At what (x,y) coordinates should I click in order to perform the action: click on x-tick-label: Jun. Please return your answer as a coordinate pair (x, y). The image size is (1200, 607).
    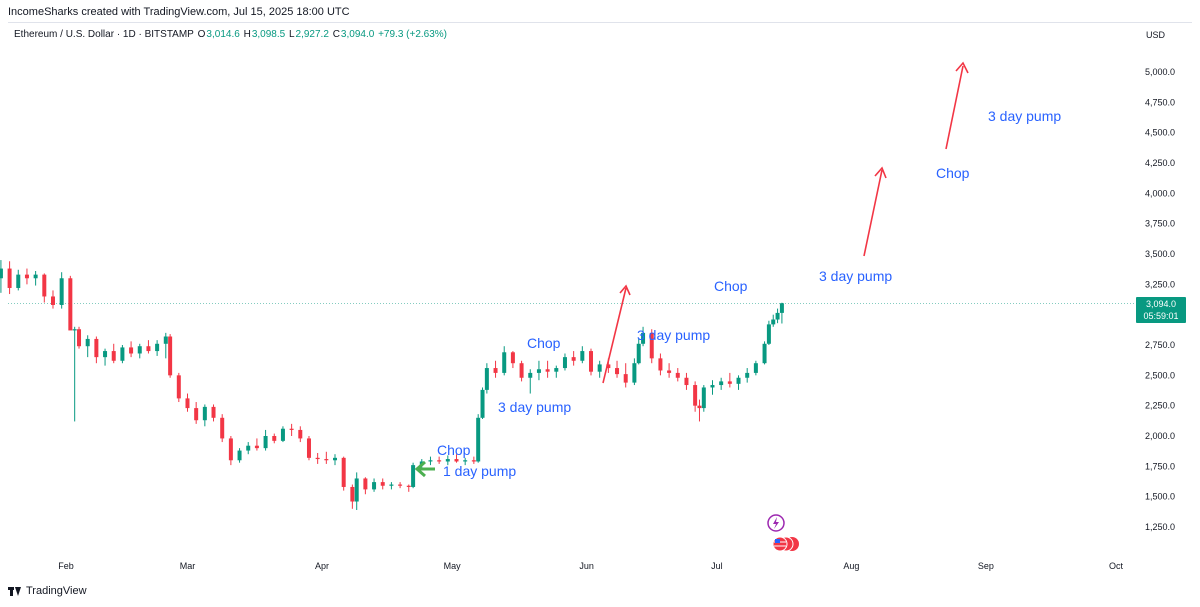
    Looking at the image, I should click on (586, 566).